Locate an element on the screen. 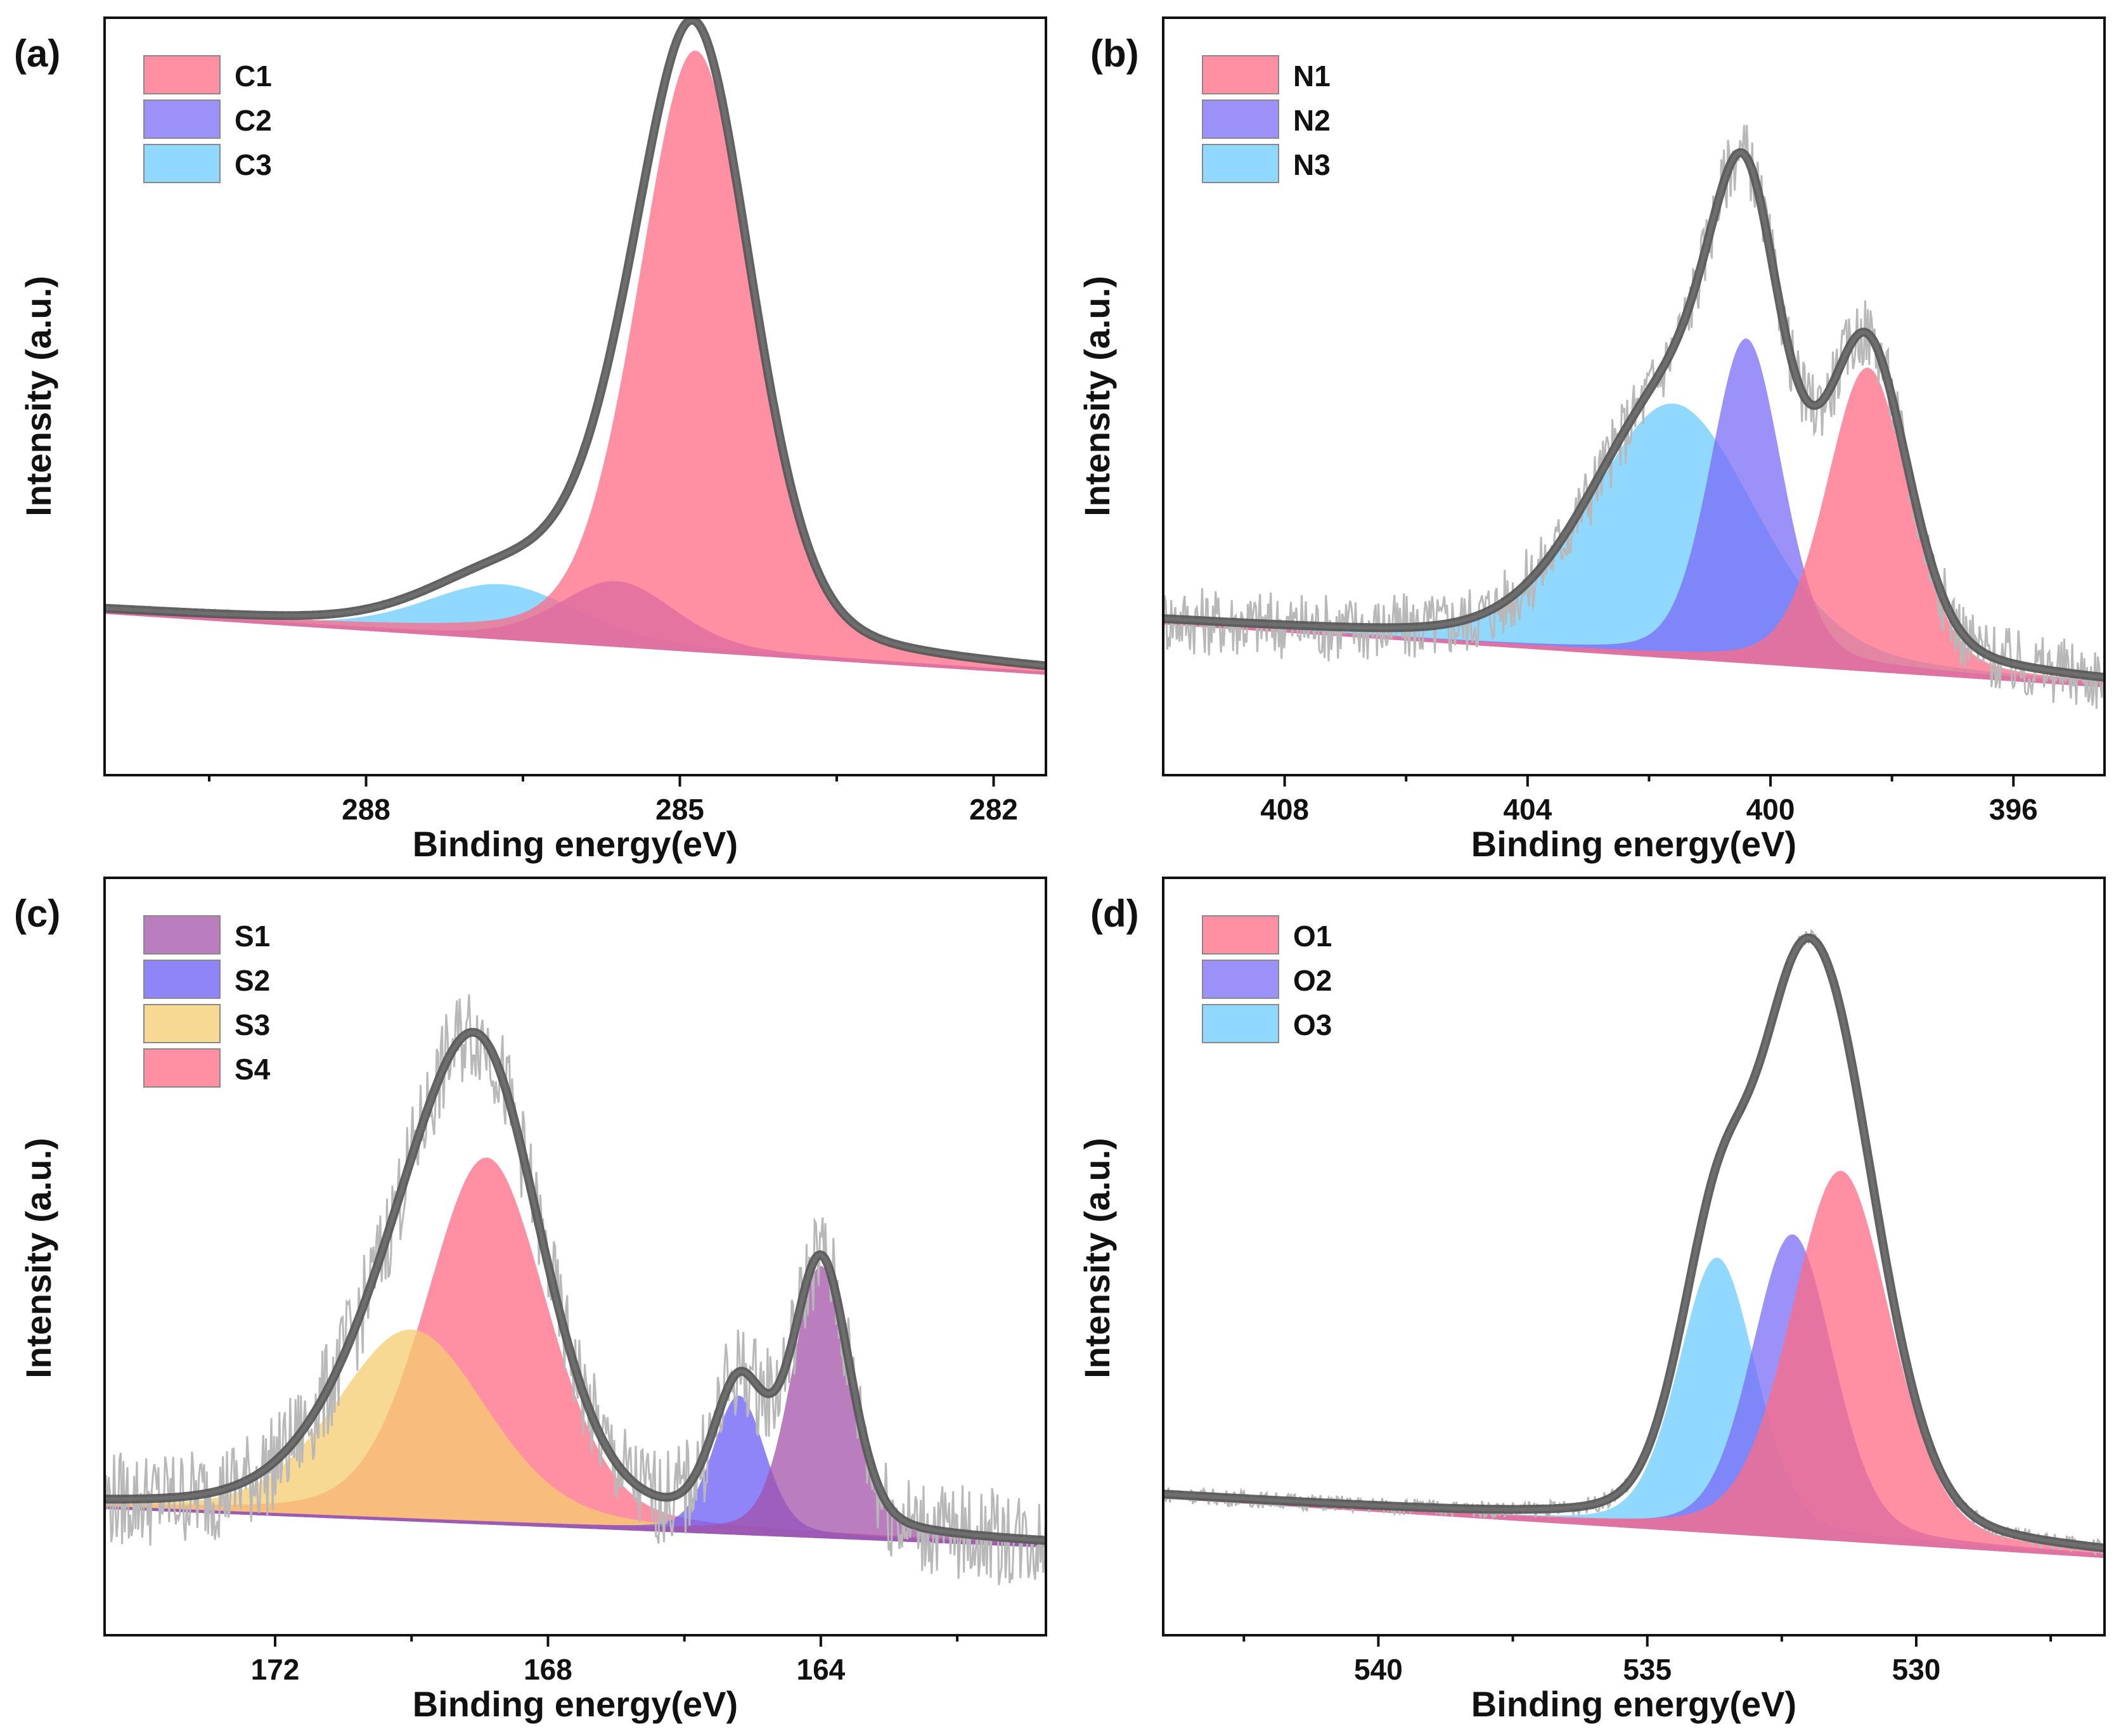 The height and width of the screenshot is (1736, 2121). x-tick-label: 535 is located at coordinates (1648, 1669).